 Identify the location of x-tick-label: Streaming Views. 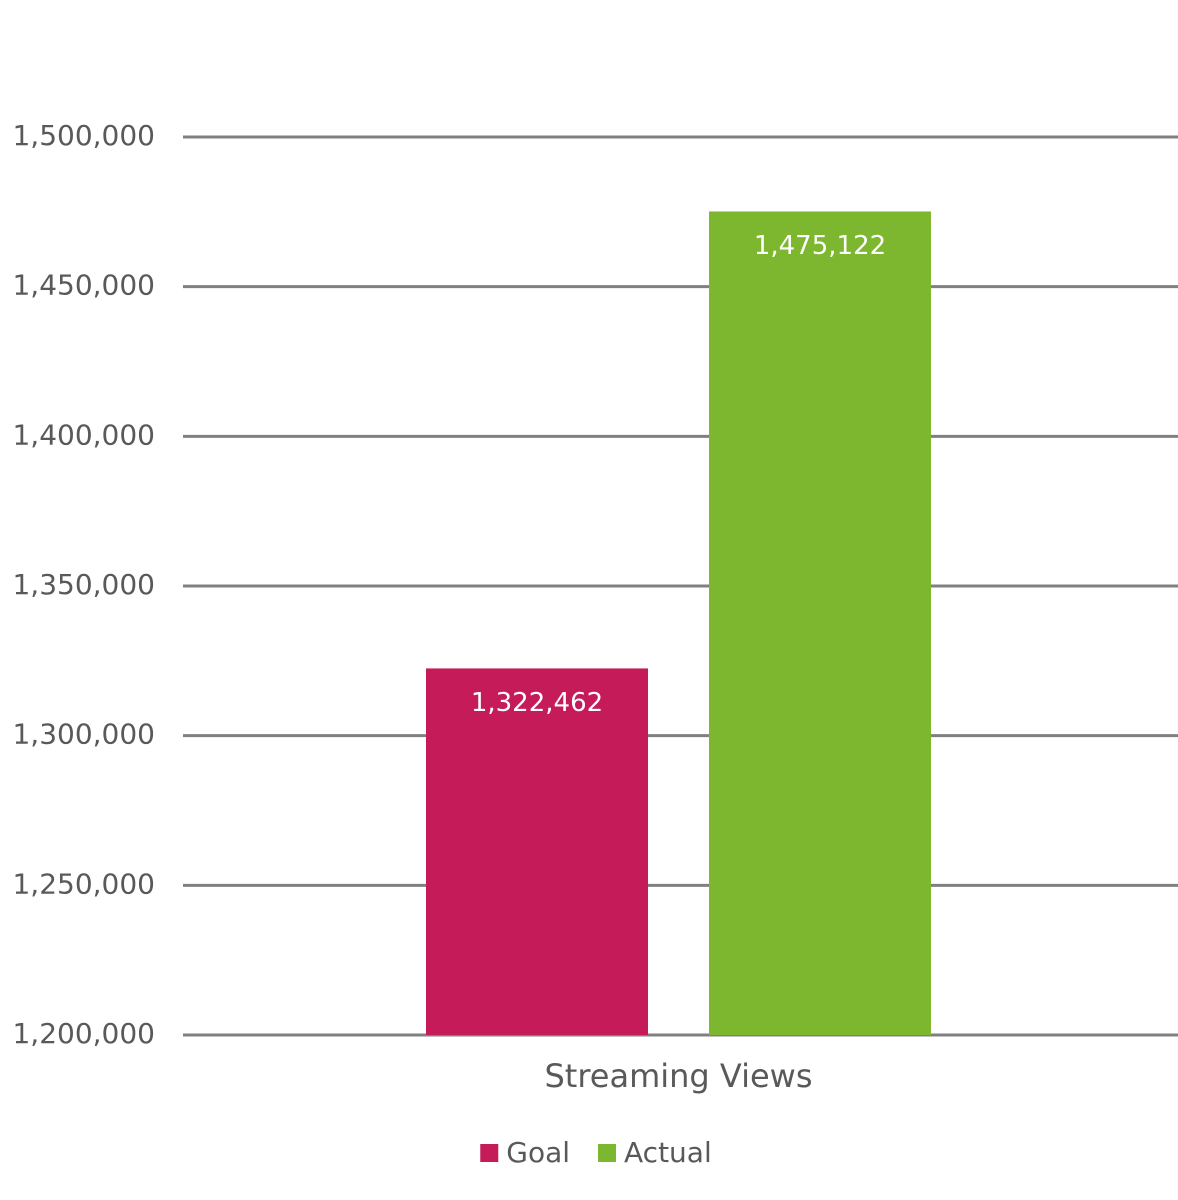
(678, 1076).